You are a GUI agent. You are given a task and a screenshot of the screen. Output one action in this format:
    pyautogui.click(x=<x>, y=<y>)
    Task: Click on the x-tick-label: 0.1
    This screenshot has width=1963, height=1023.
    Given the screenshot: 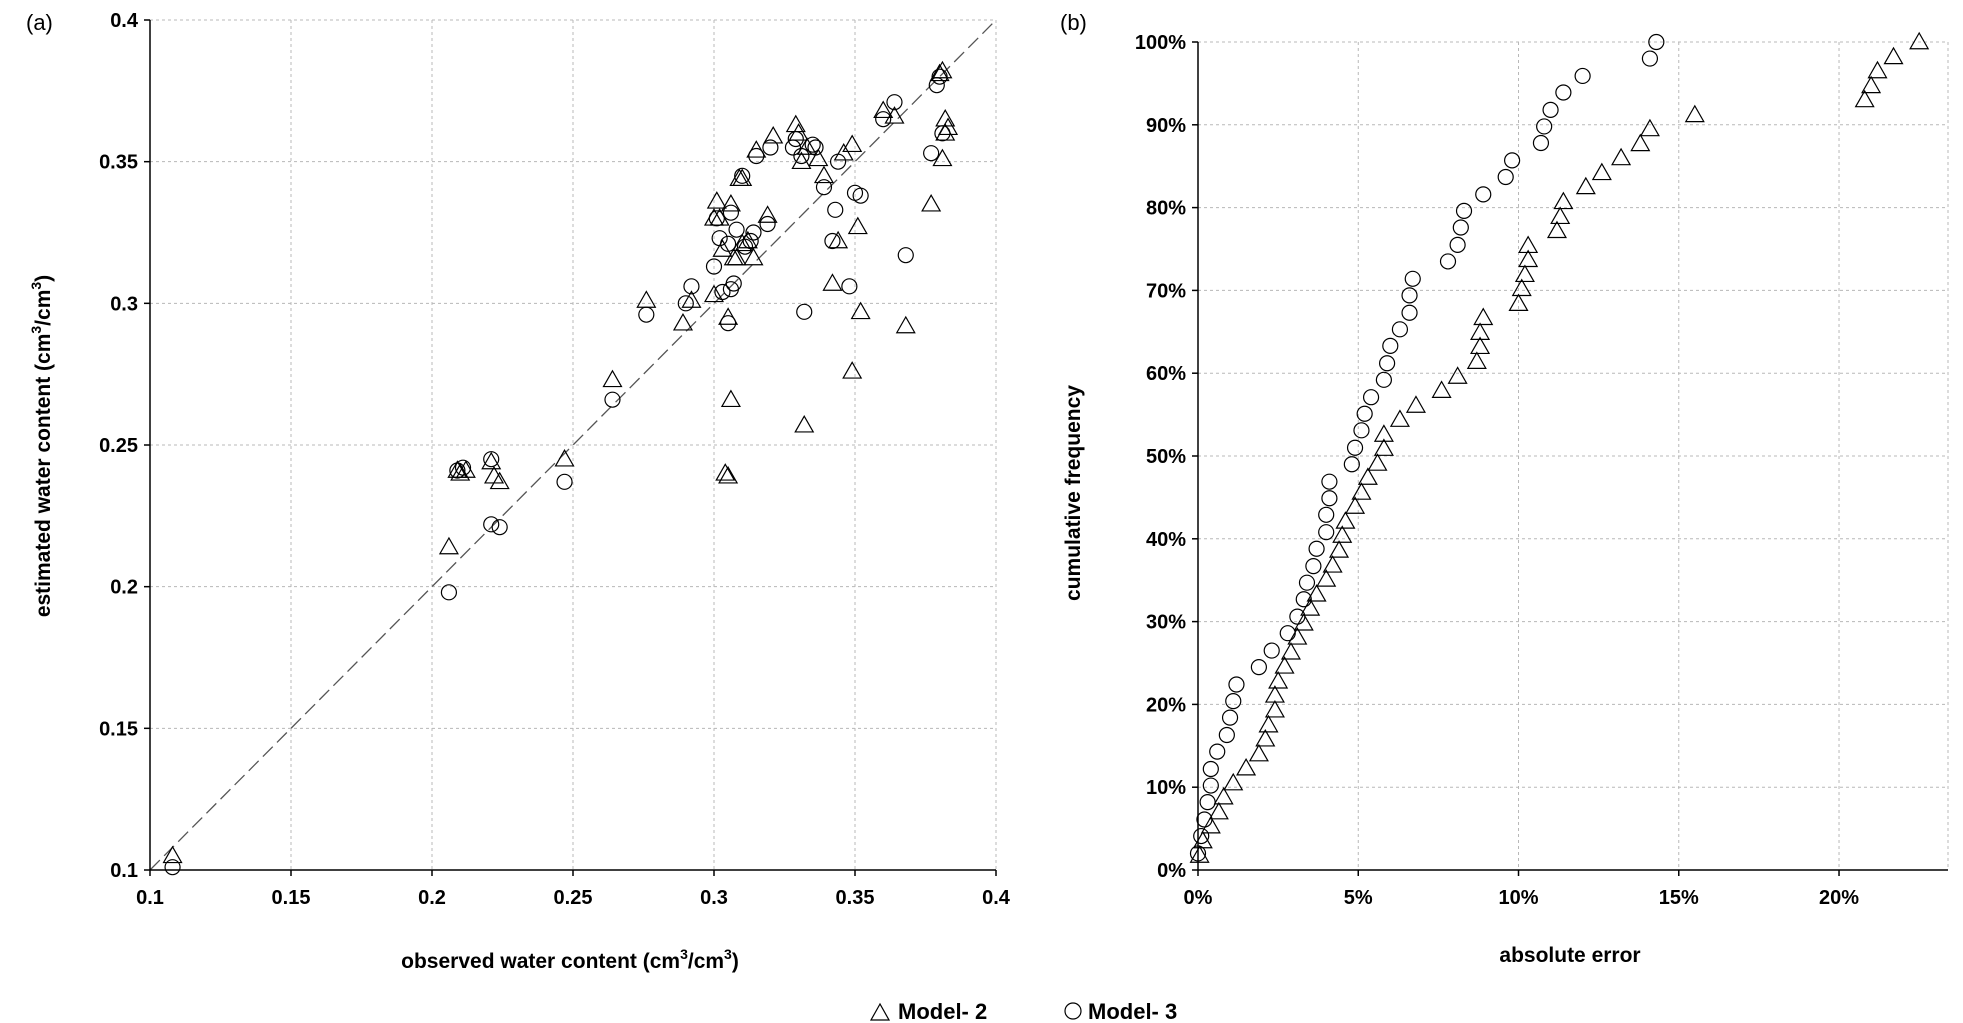 What is the action you would take?
    pyautogui.click(x=150, y=898)
    